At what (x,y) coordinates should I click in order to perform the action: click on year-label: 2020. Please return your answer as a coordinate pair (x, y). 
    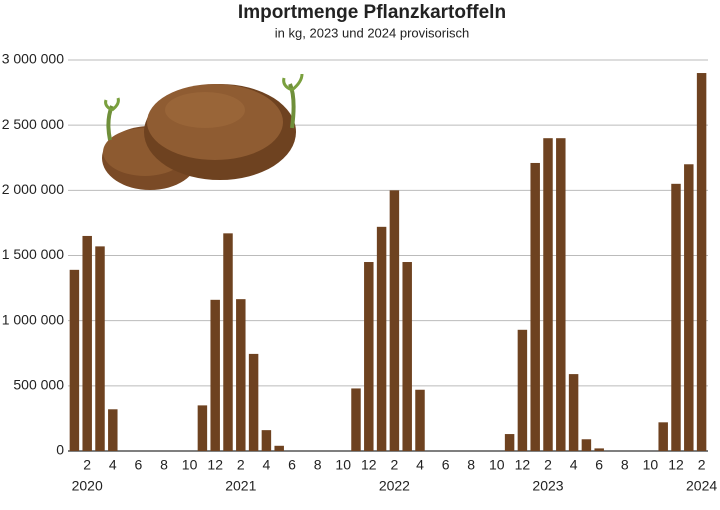
    Looking at the image, I should click on (87, 486).